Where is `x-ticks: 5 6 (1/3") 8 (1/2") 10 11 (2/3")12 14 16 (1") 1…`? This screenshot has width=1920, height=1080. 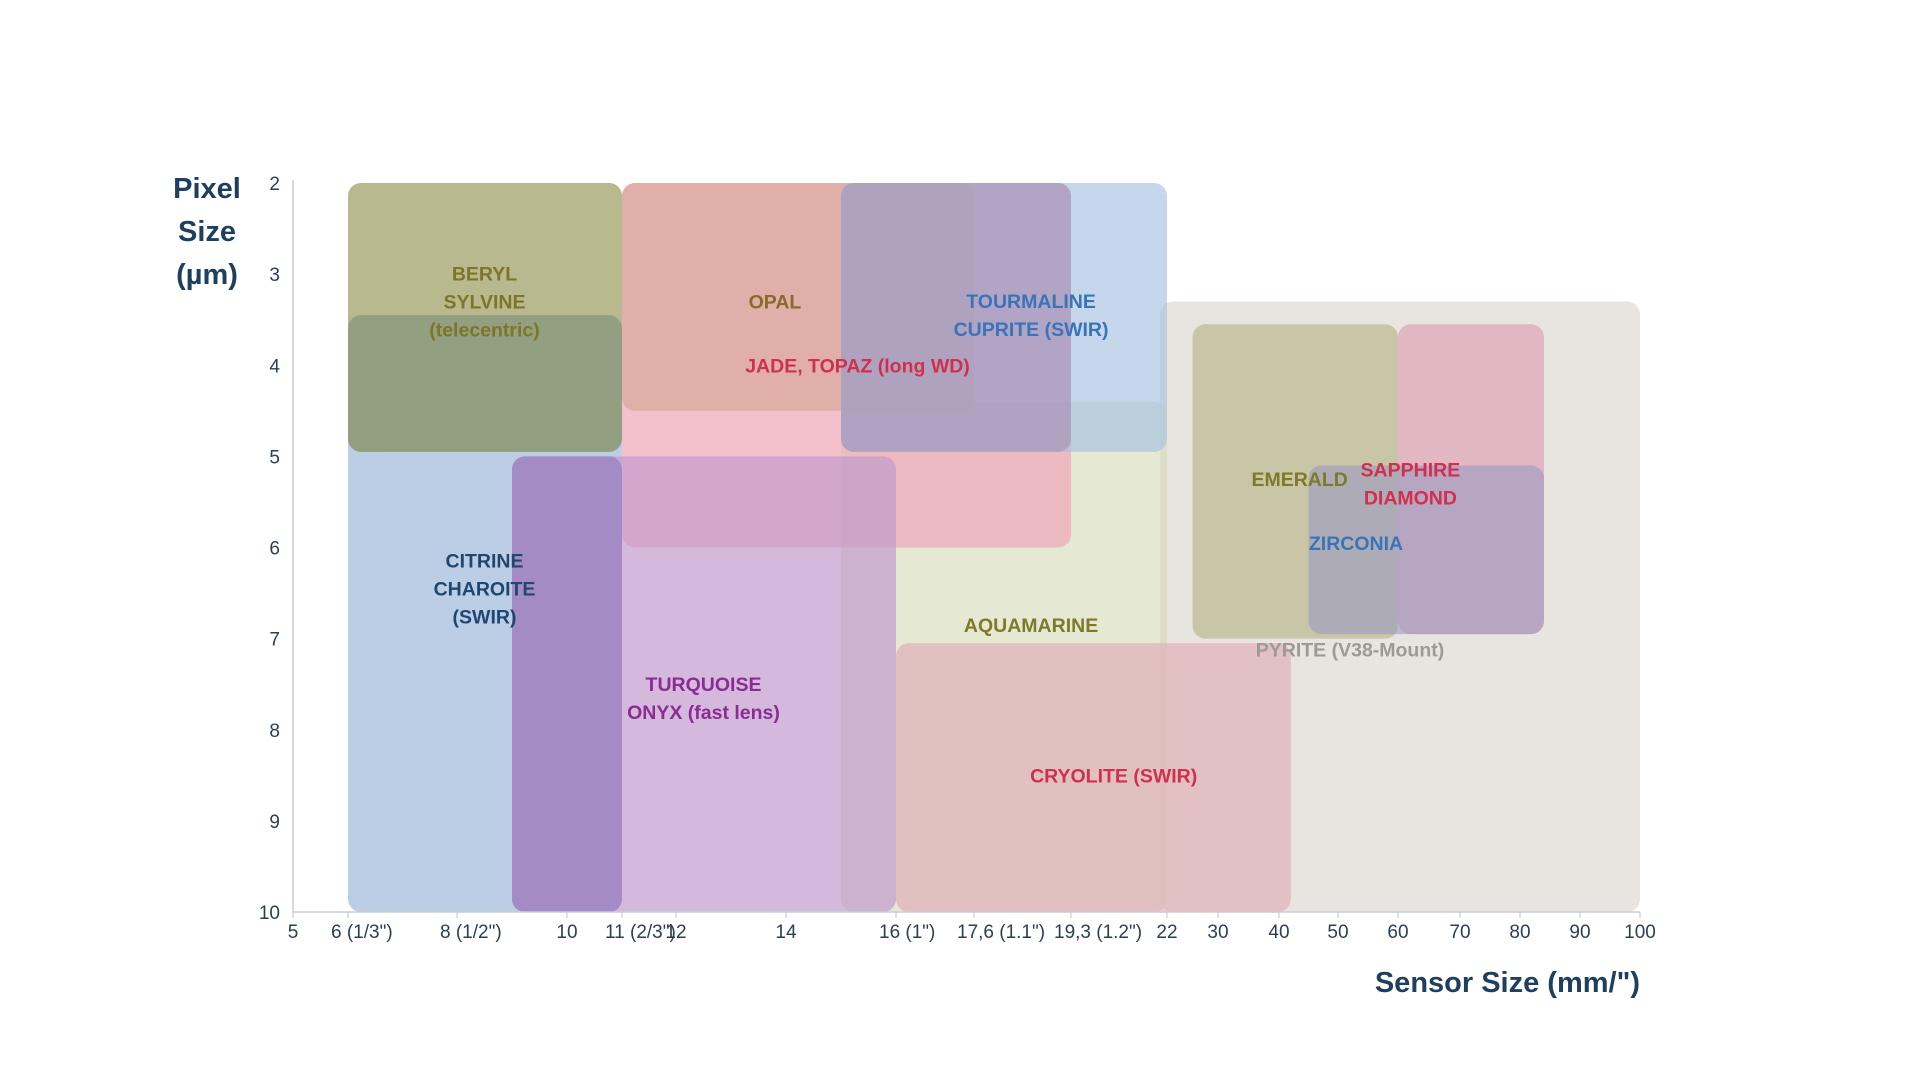
x-ticks: 5 6 (1/3") 8 (1/2") 10 11 (2/3")12 14 16 (1") 1… is located at coordinates (972, 927).